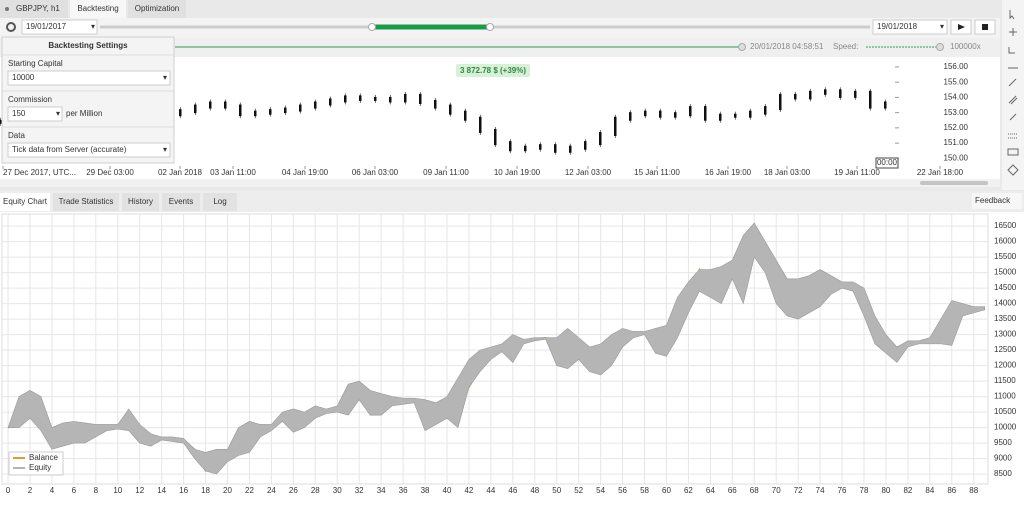 This screenshot has width=1024, height=505. I want to click on y-tick-label: 15000, so click(1005, 272).